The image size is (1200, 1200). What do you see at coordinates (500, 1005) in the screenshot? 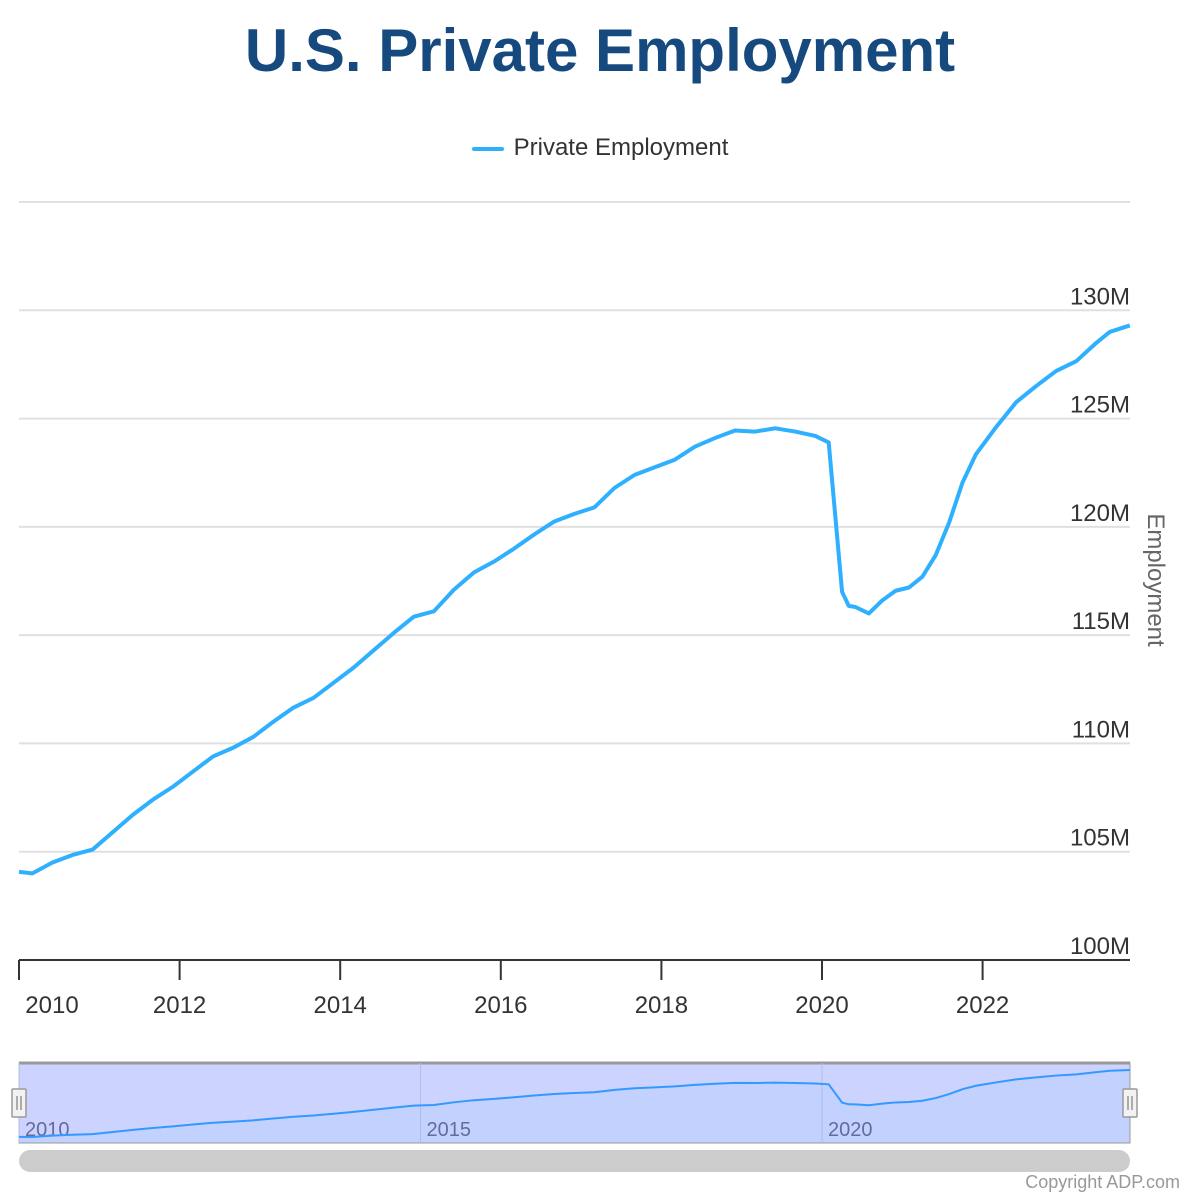
I see `x-tick-label: 2016` at bounding box center [500, 1005].